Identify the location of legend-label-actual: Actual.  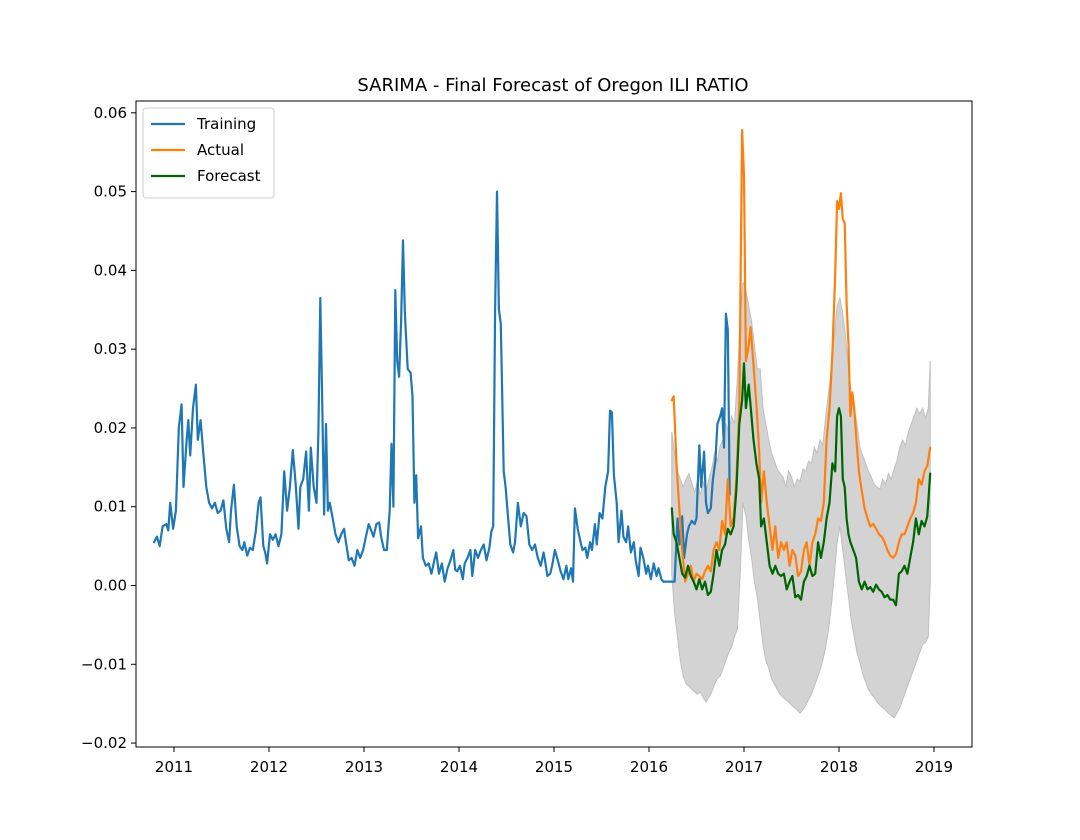
(220, 150).